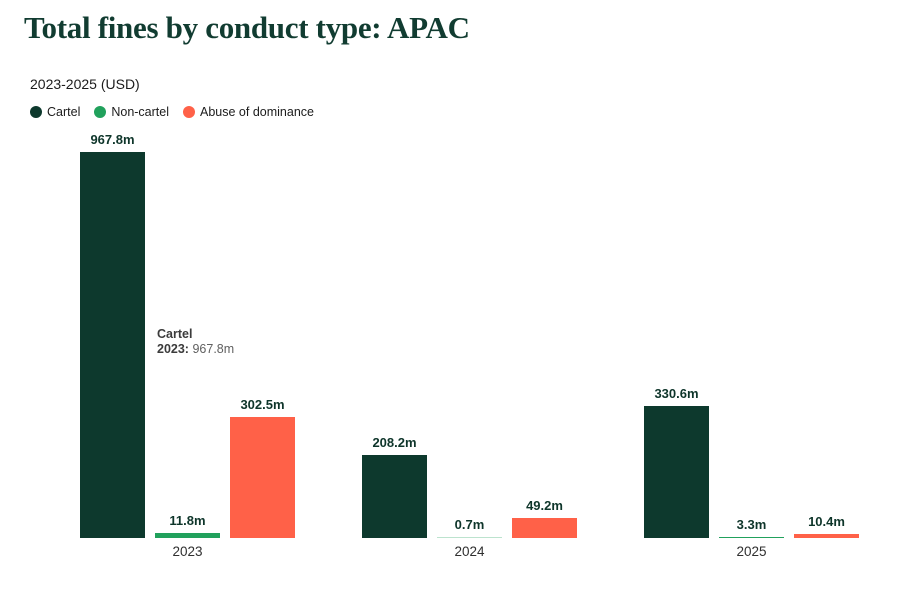 Image resolution: width=911 pixels, height=604 pixels. Describe the element at coordinates (112, 139) in the screenshot. I see `bar-value-label: 967.8m` at that location.